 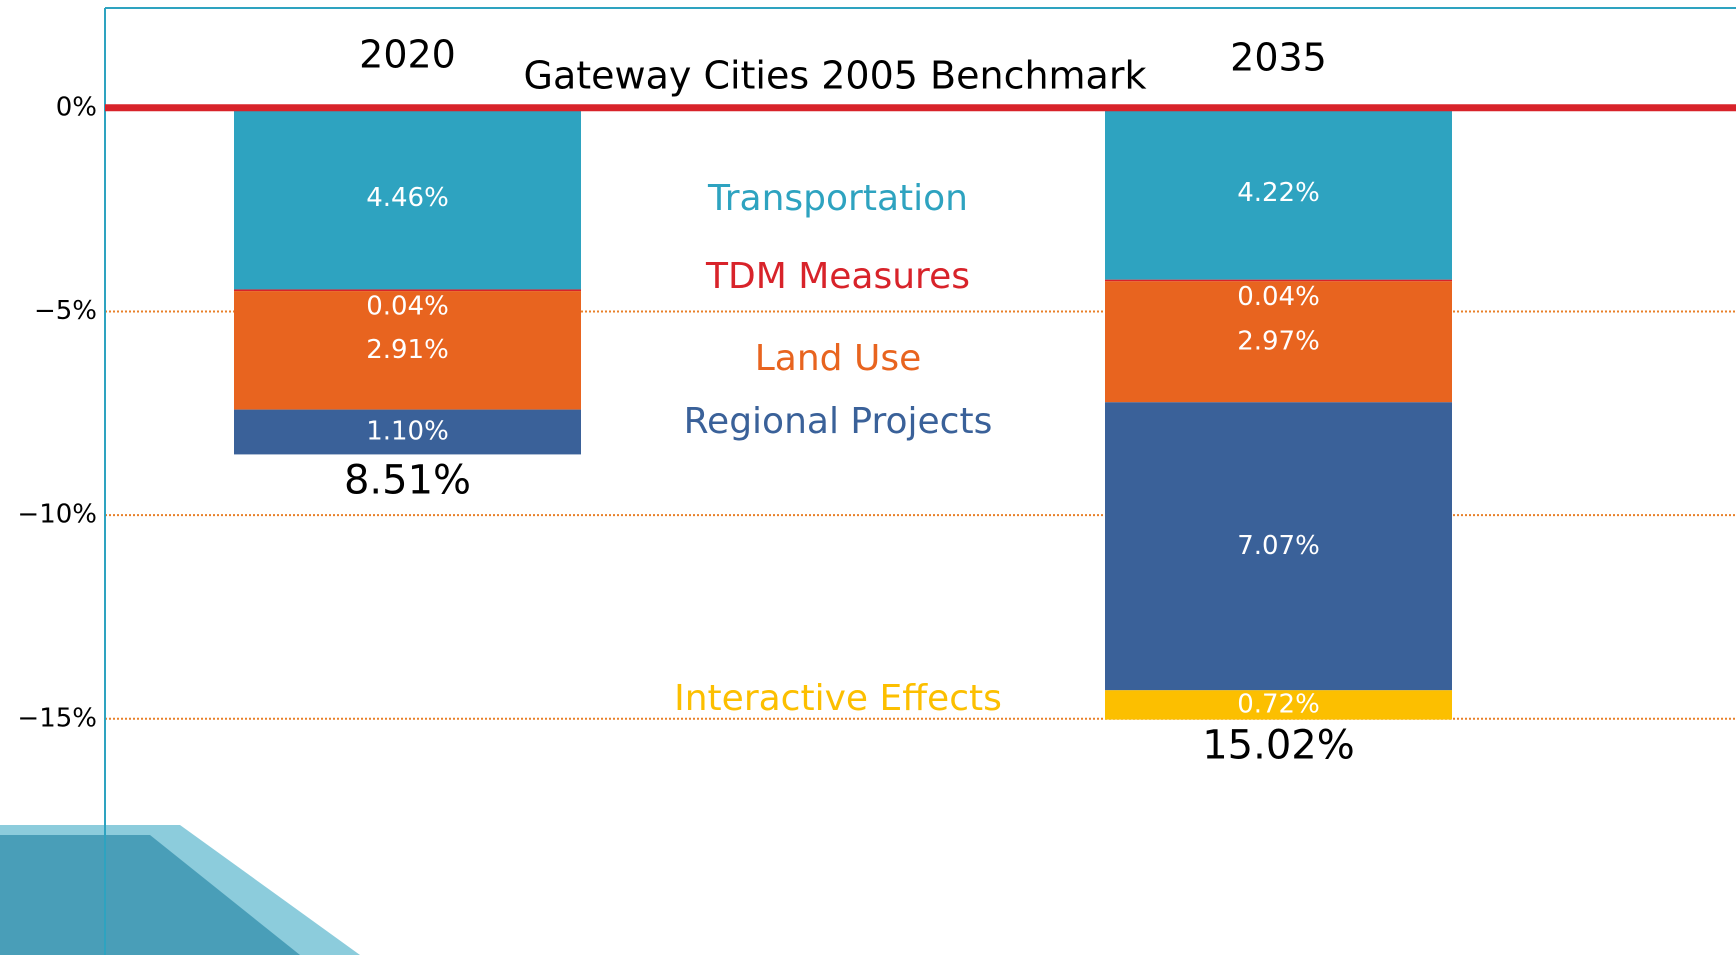 I want to click on data-label: 1.10%, so click(x=407, y=432).